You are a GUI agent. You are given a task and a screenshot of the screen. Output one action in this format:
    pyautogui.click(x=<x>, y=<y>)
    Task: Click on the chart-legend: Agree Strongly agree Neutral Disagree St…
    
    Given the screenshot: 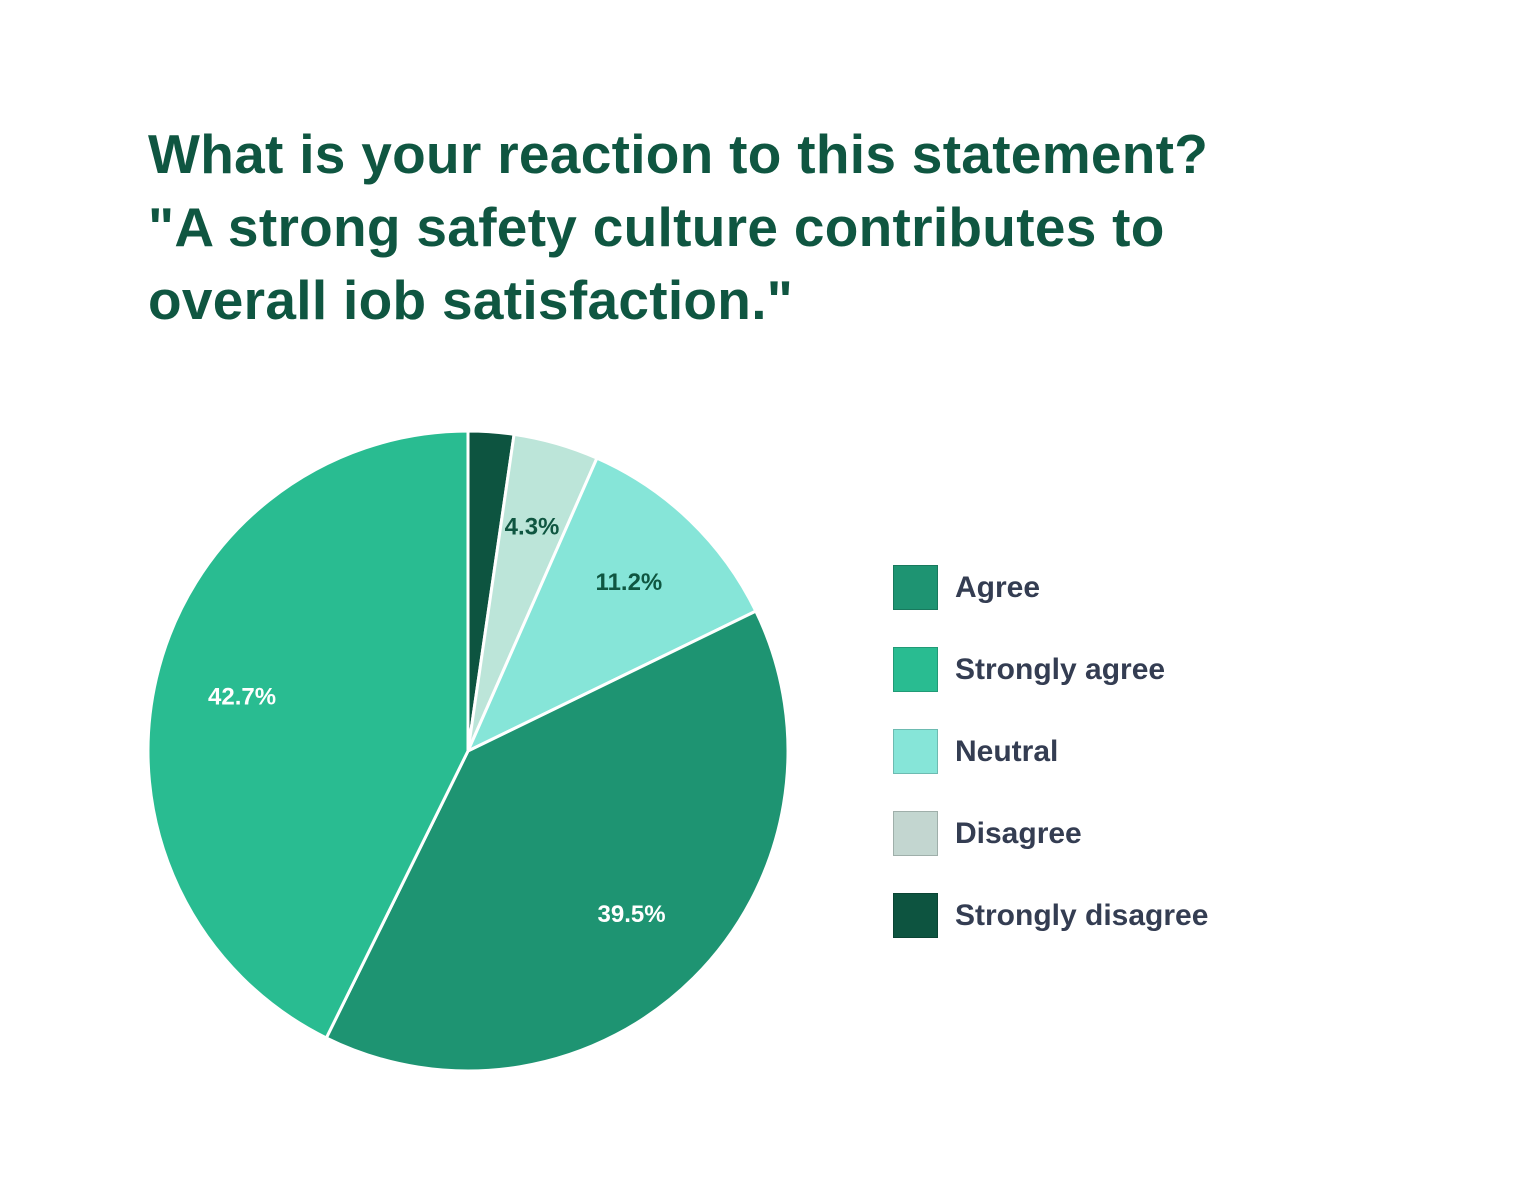 What is the action you would take?
    pyautogui.click(x=1050, y=769)
    